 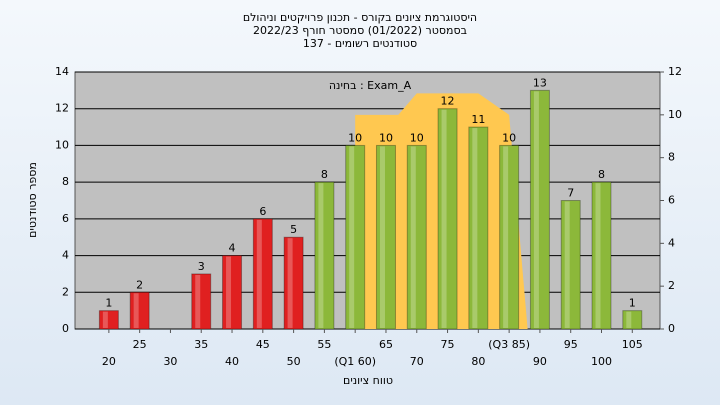 I want to click on x-tick-label: 40, so click(x=232, y=361).